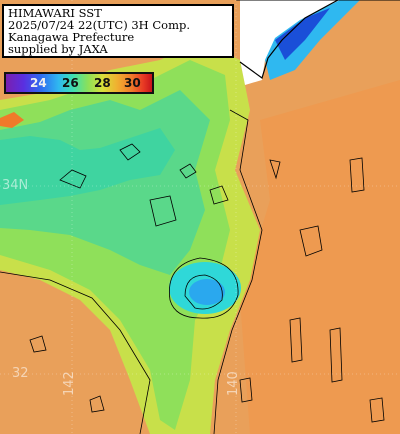 The height and width of the screenshot is (434, 400). Describe the element at coordinates (71, 37) in the screenshot. I see `info-region: Kanagawa Prefecture` at that location.